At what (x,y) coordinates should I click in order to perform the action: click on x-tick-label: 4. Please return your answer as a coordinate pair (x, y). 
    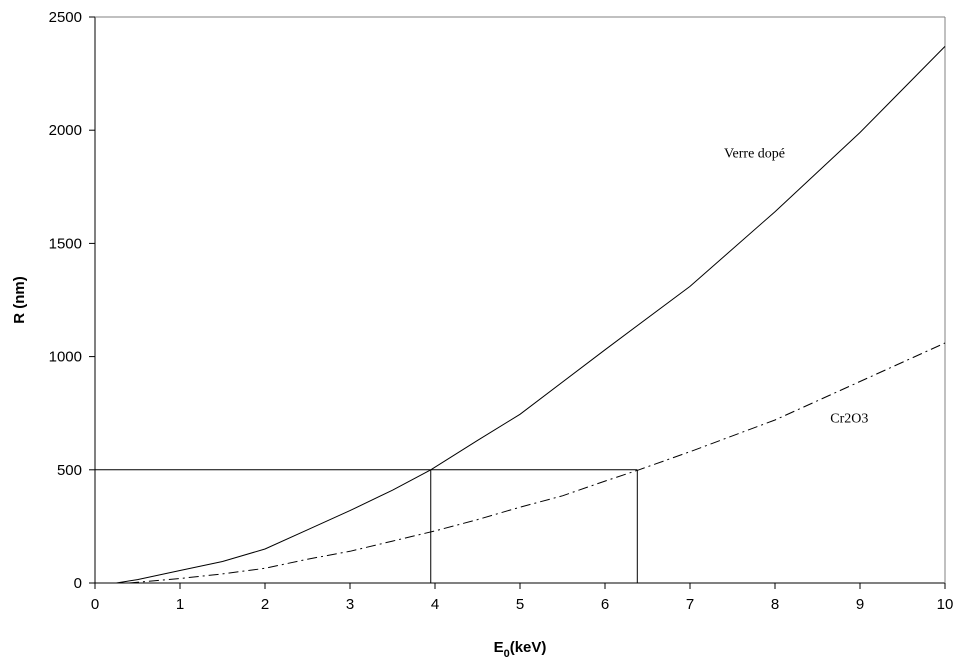
    Looking at the image, I should click on (435, 604).